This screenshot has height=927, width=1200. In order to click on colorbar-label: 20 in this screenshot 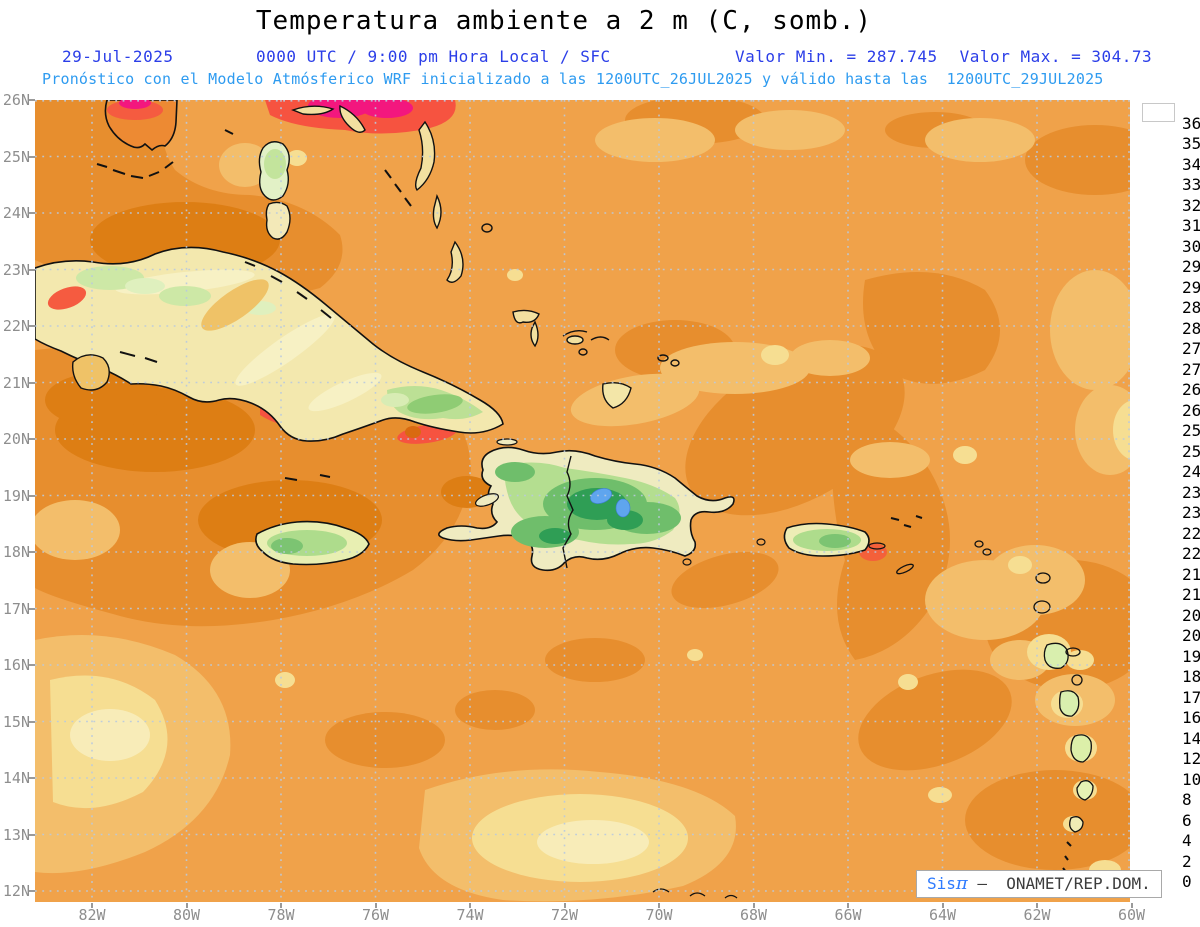, I will do `click(1191, 635)`.